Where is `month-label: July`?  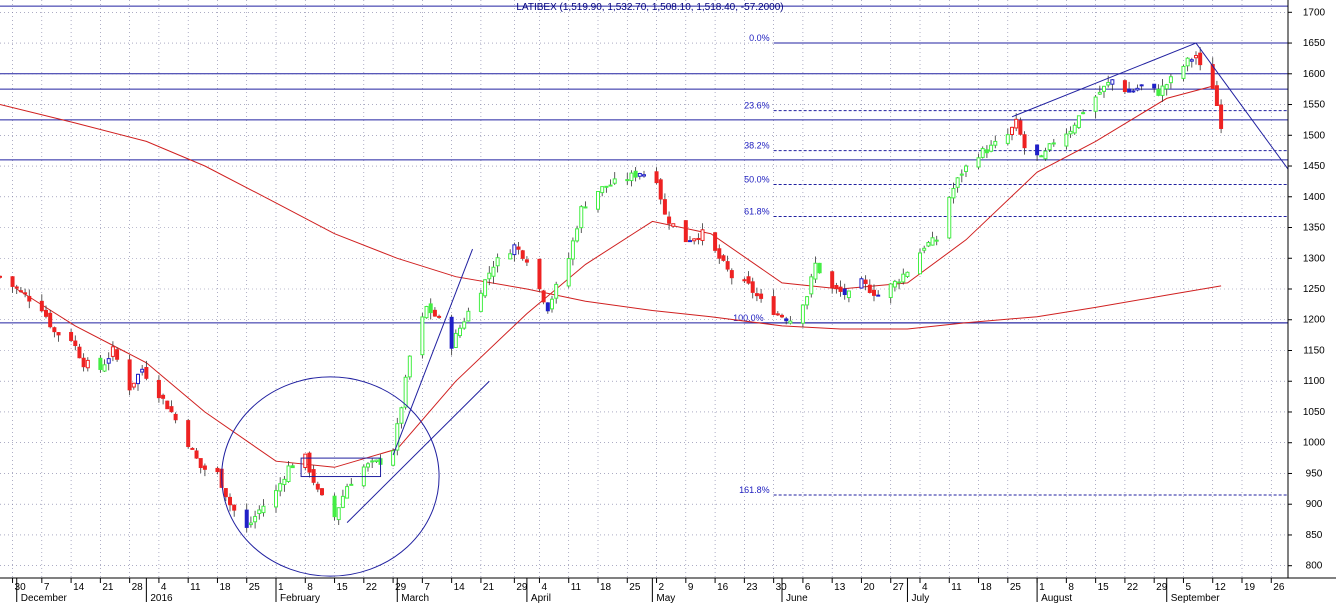
month-label: July is located at coordinates (920, 598).